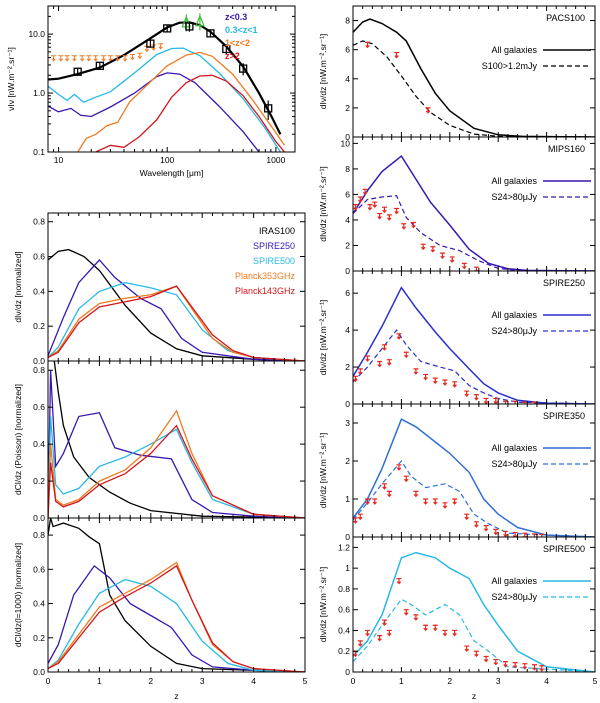 This screenshot has height=703, width=600. I want to click on right-ytick-label: 0.4, so click(344, 630).